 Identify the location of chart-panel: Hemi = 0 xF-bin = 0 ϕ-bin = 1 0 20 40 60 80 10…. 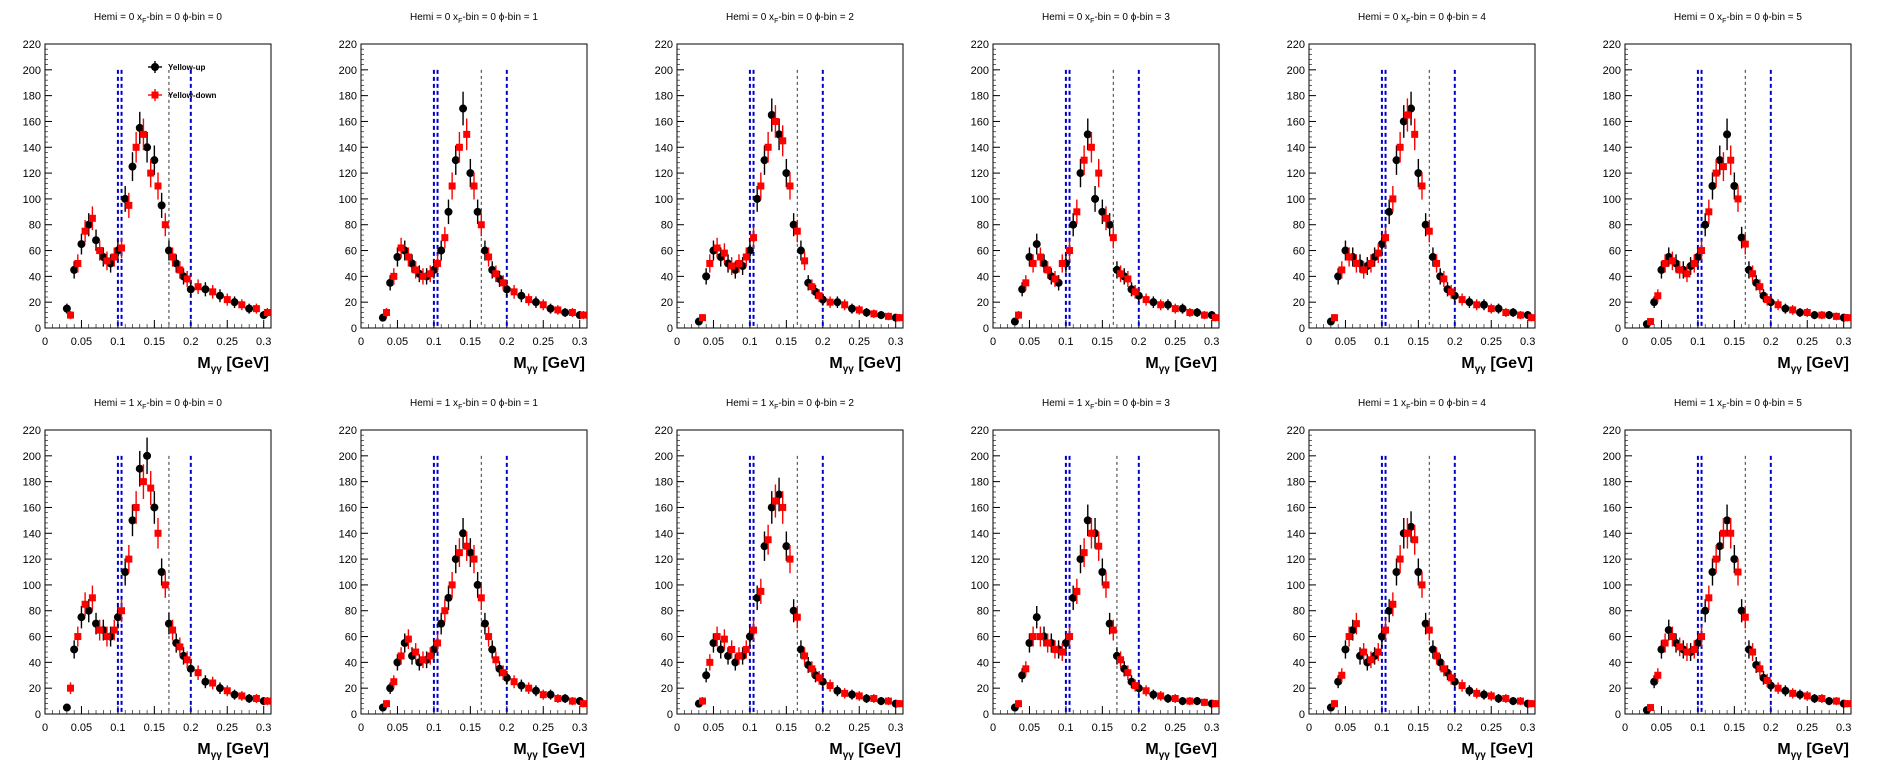
(463, 193).